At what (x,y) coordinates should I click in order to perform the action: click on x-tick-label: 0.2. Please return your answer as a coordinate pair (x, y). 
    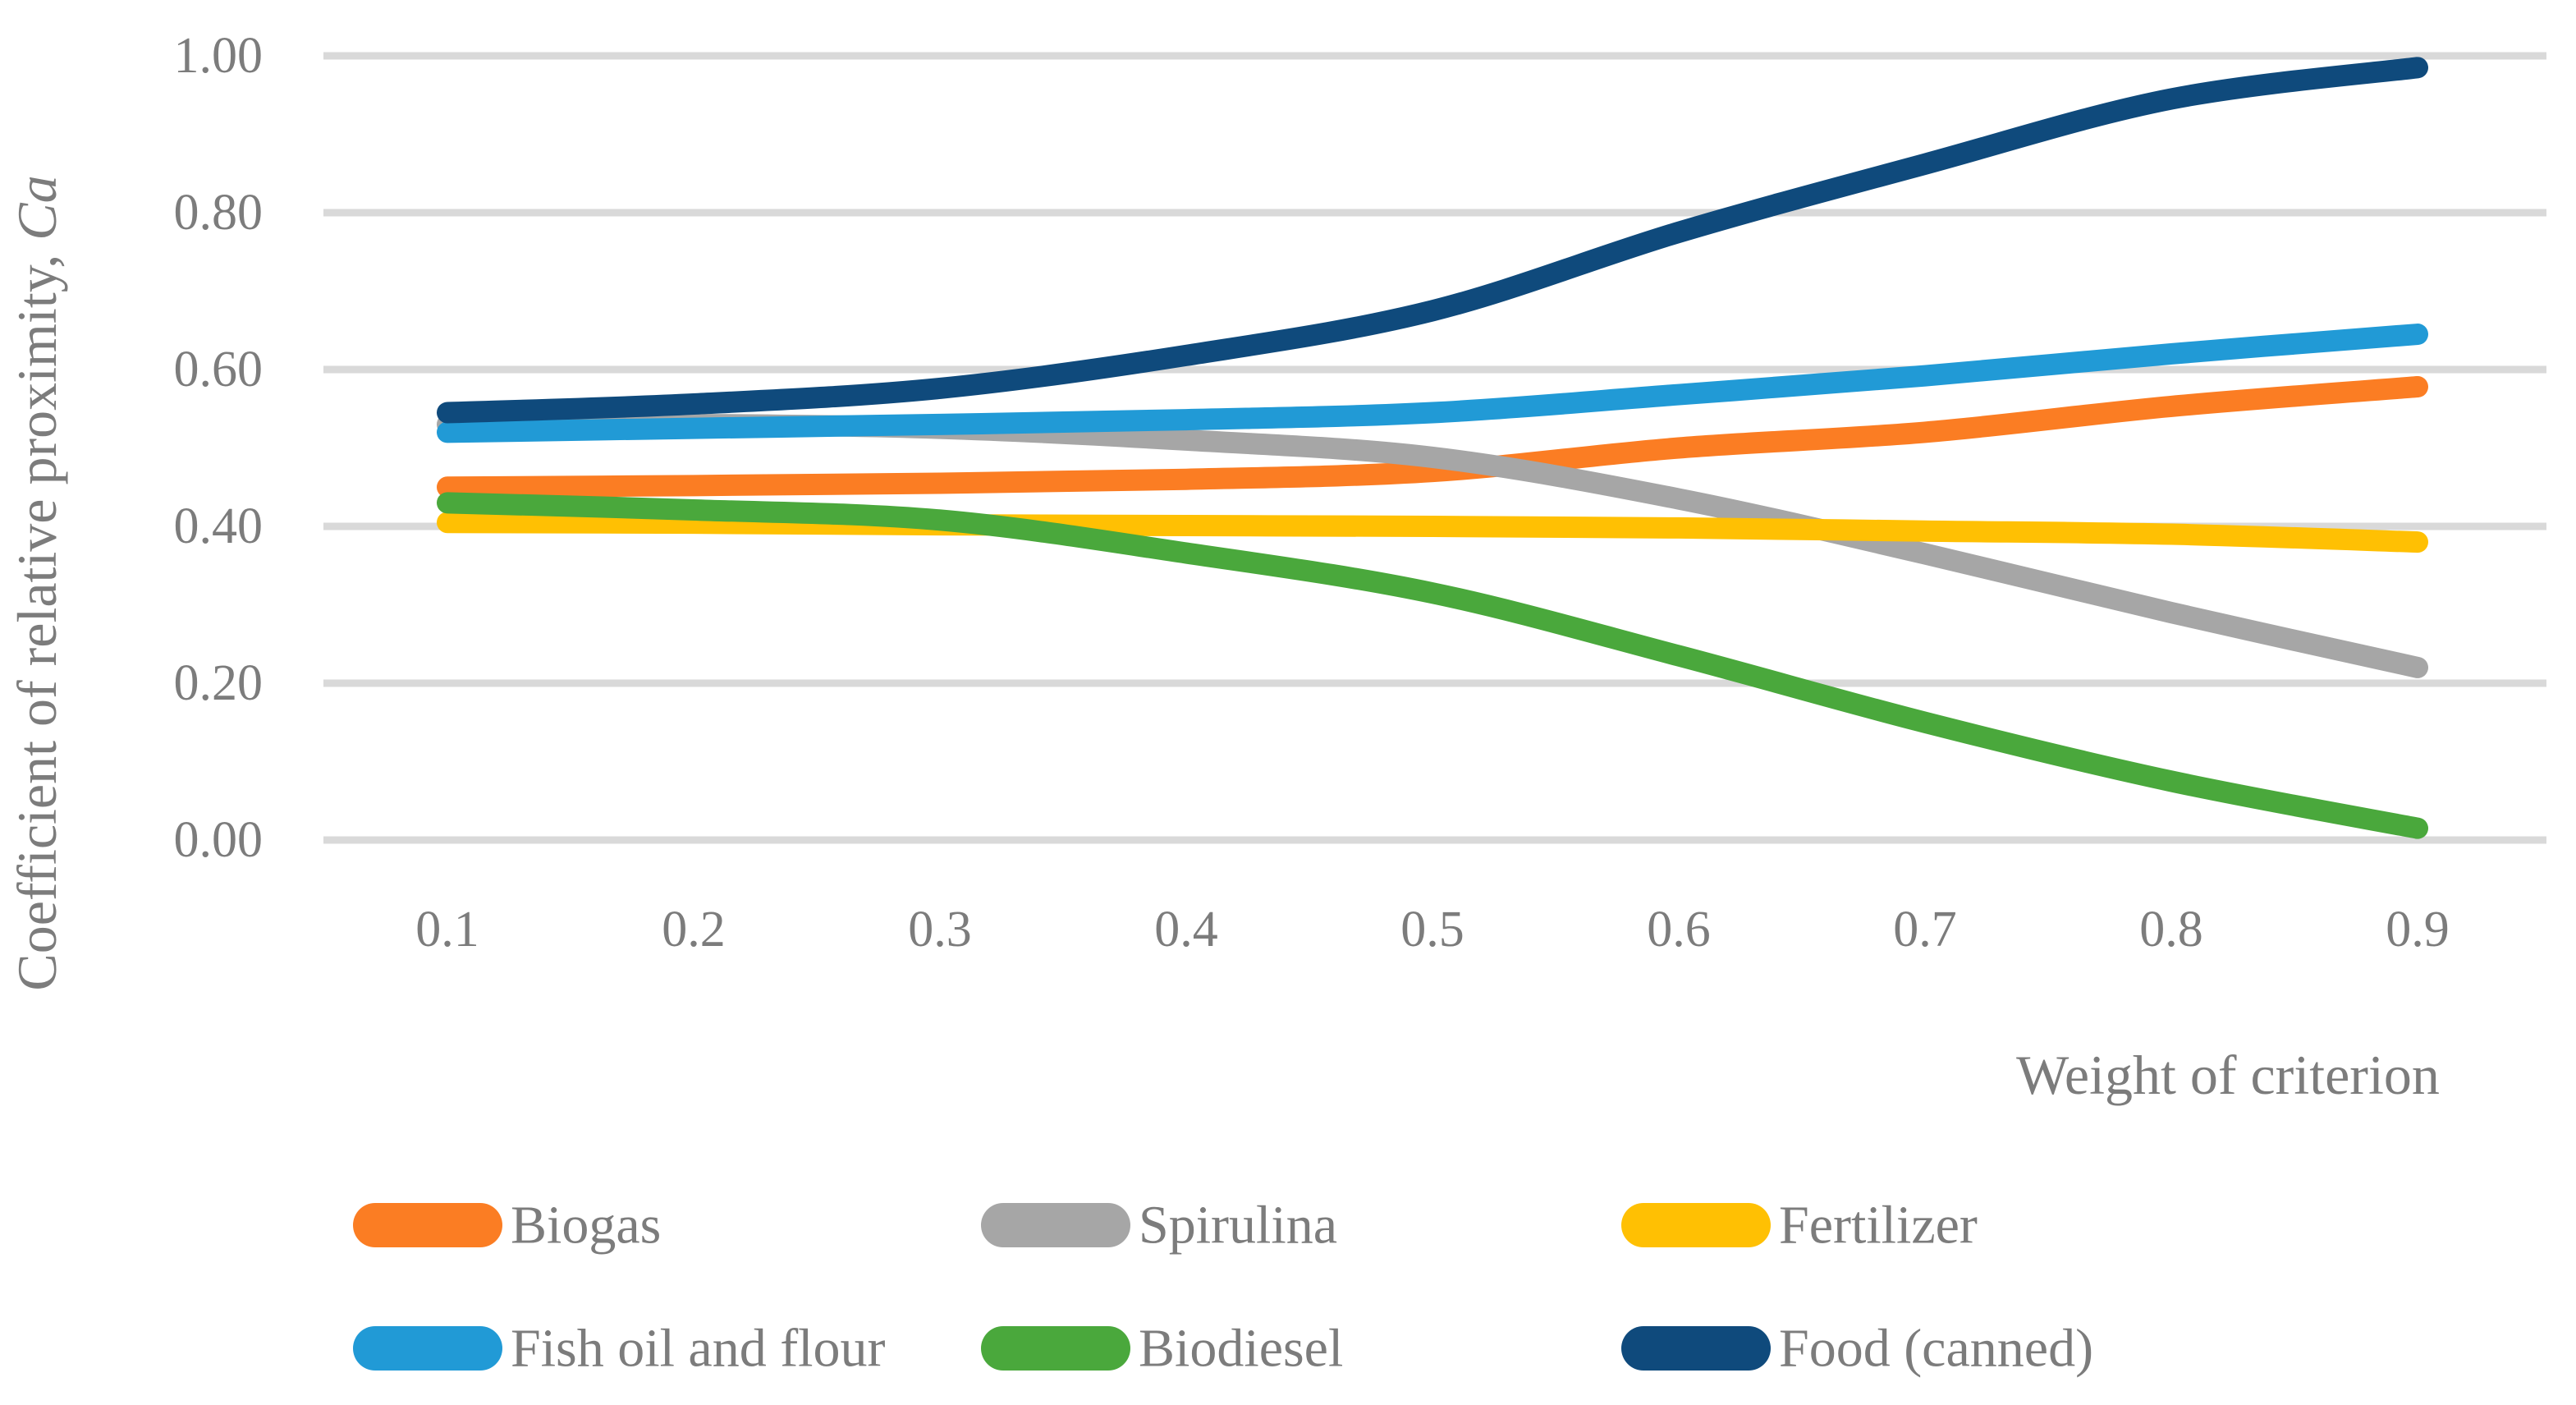
    Looking at the image, I should click on (694, 930).